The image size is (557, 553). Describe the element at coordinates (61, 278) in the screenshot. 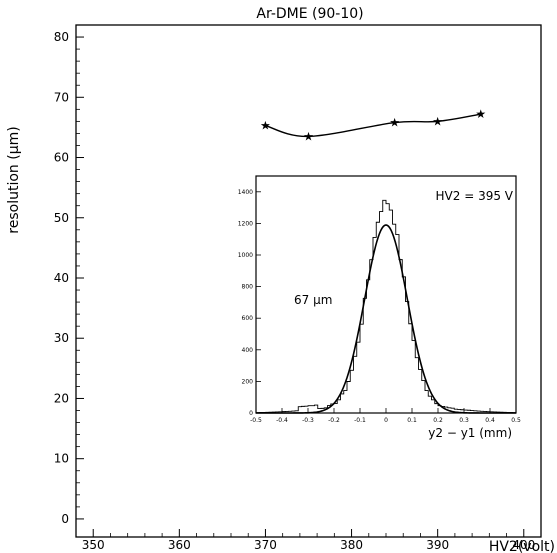

I see `y-tick-label: 40` at that location.